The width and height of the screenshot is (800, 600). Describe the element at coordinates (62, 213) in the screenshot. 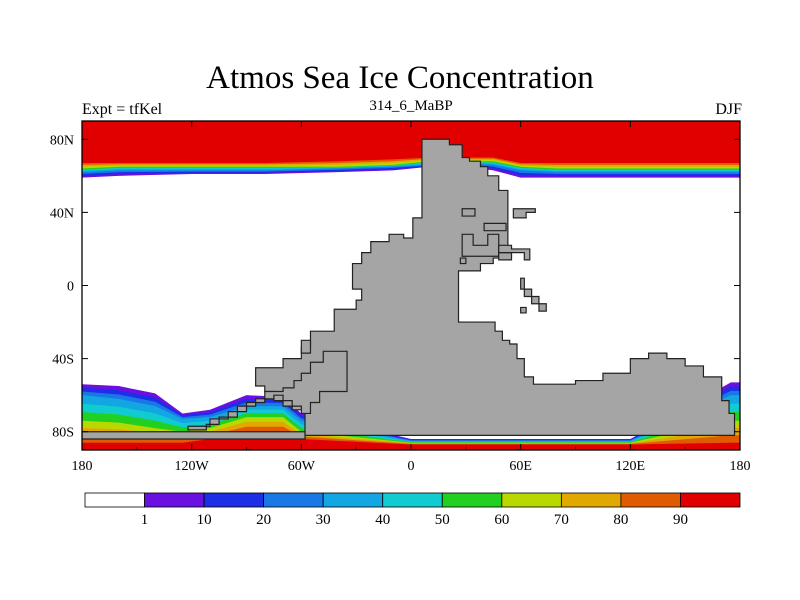

I see `y-tick-label: 40N` at that location.